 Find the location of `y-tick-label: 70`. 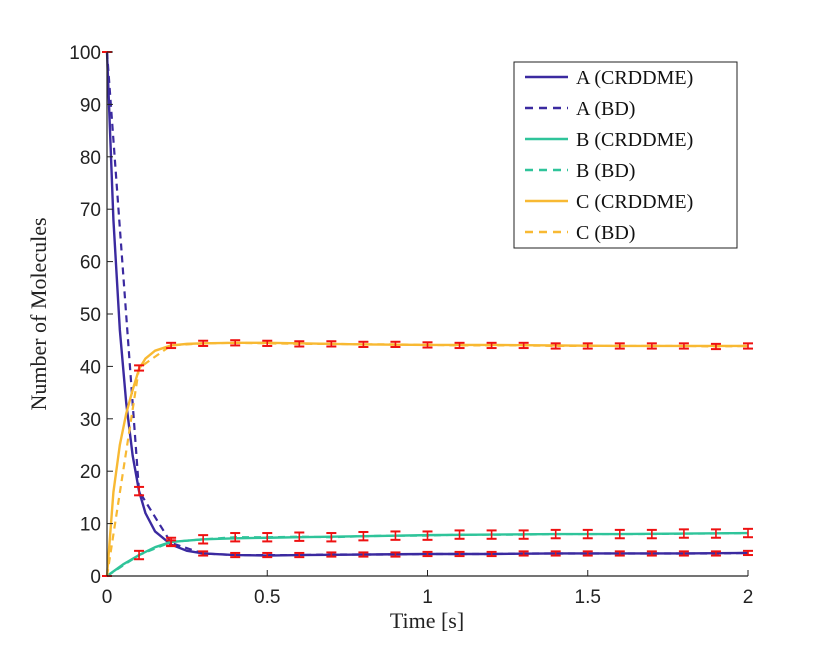

y-tick-label: 70 is located at coordinates (90, 210).